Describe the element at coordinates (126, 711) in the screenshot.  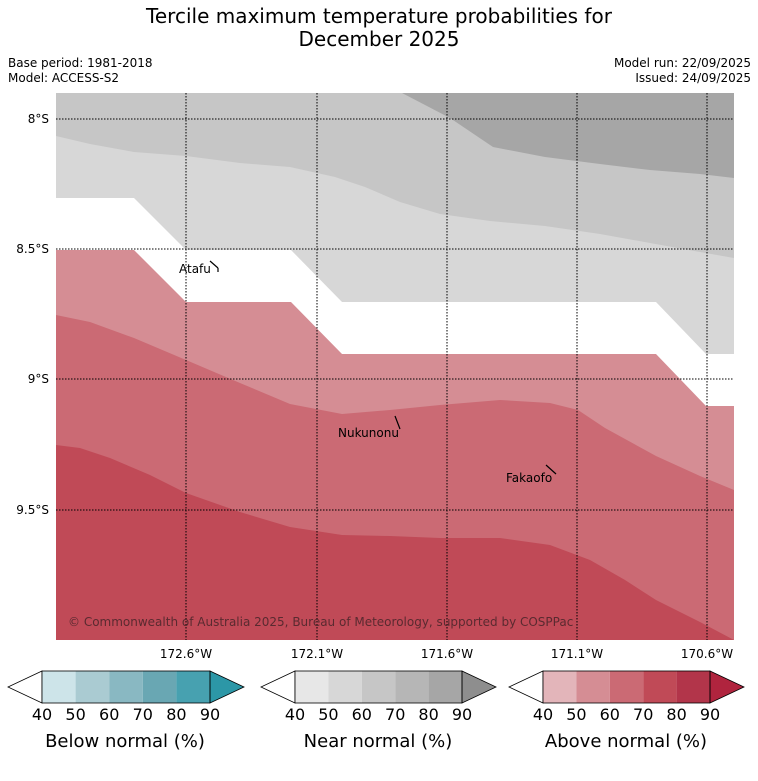
I see `legend-below-normal: 40 50 60 70 80 90 Below normal (%)` at that location.